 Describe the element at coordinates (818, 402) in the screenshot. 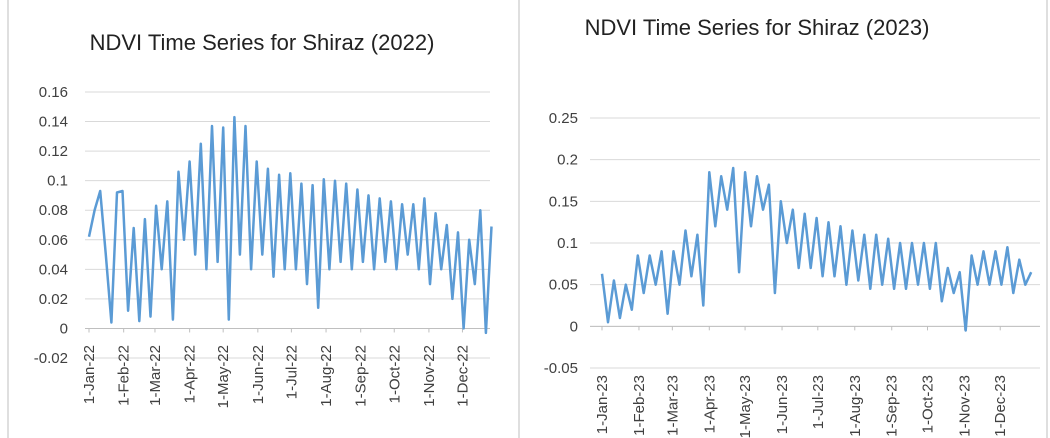

I see `x-tick-label: 1-Jul-23` at that location.